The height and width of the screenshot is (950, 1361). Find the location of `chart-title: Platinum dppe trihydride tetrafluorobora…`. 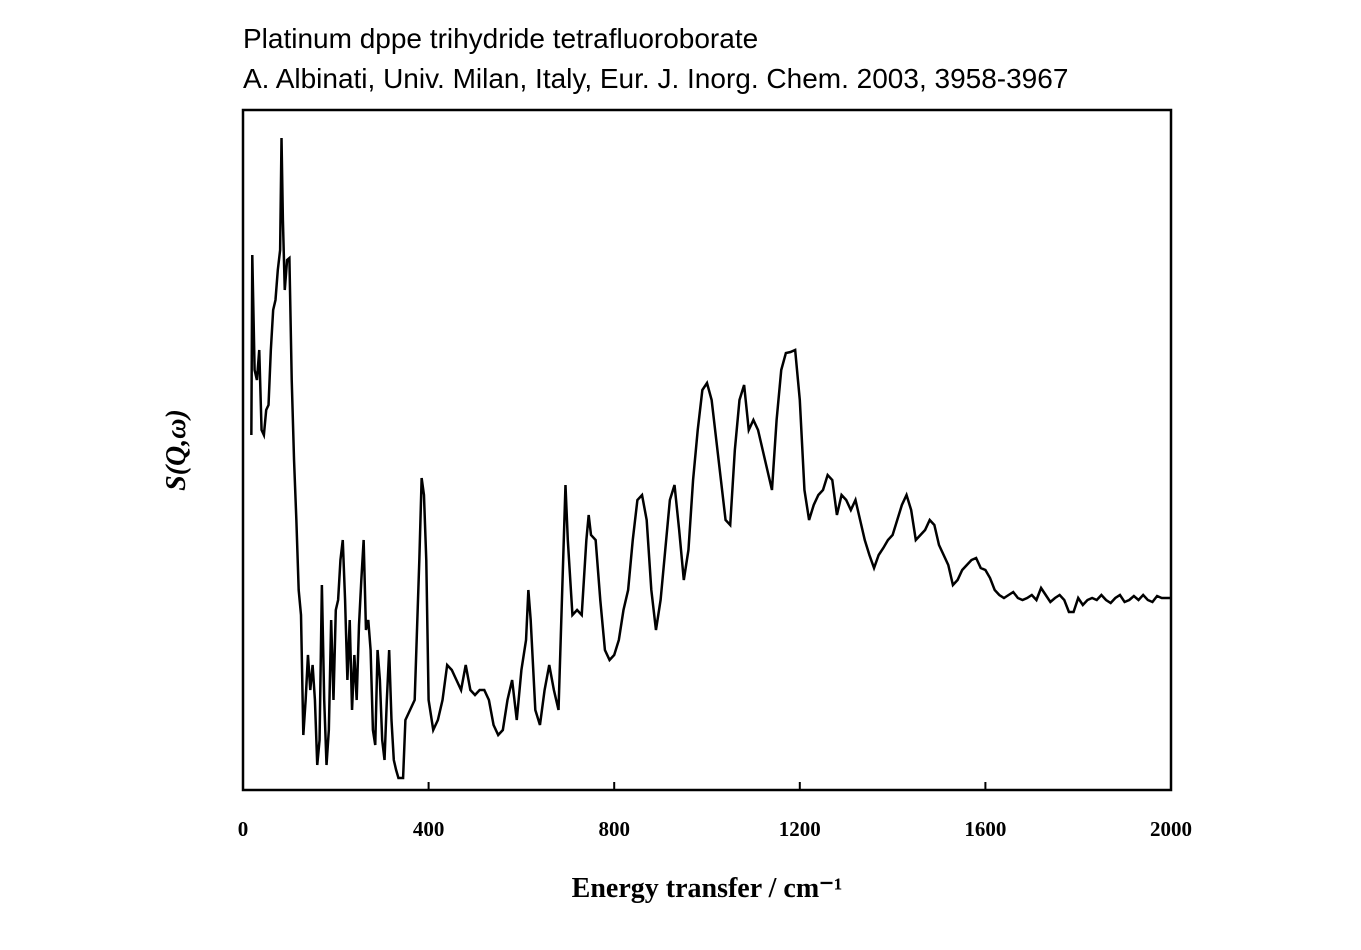

chart-title: Platinum dppe trihydride tetrafluorobora… is located at coordinates (500, 38).